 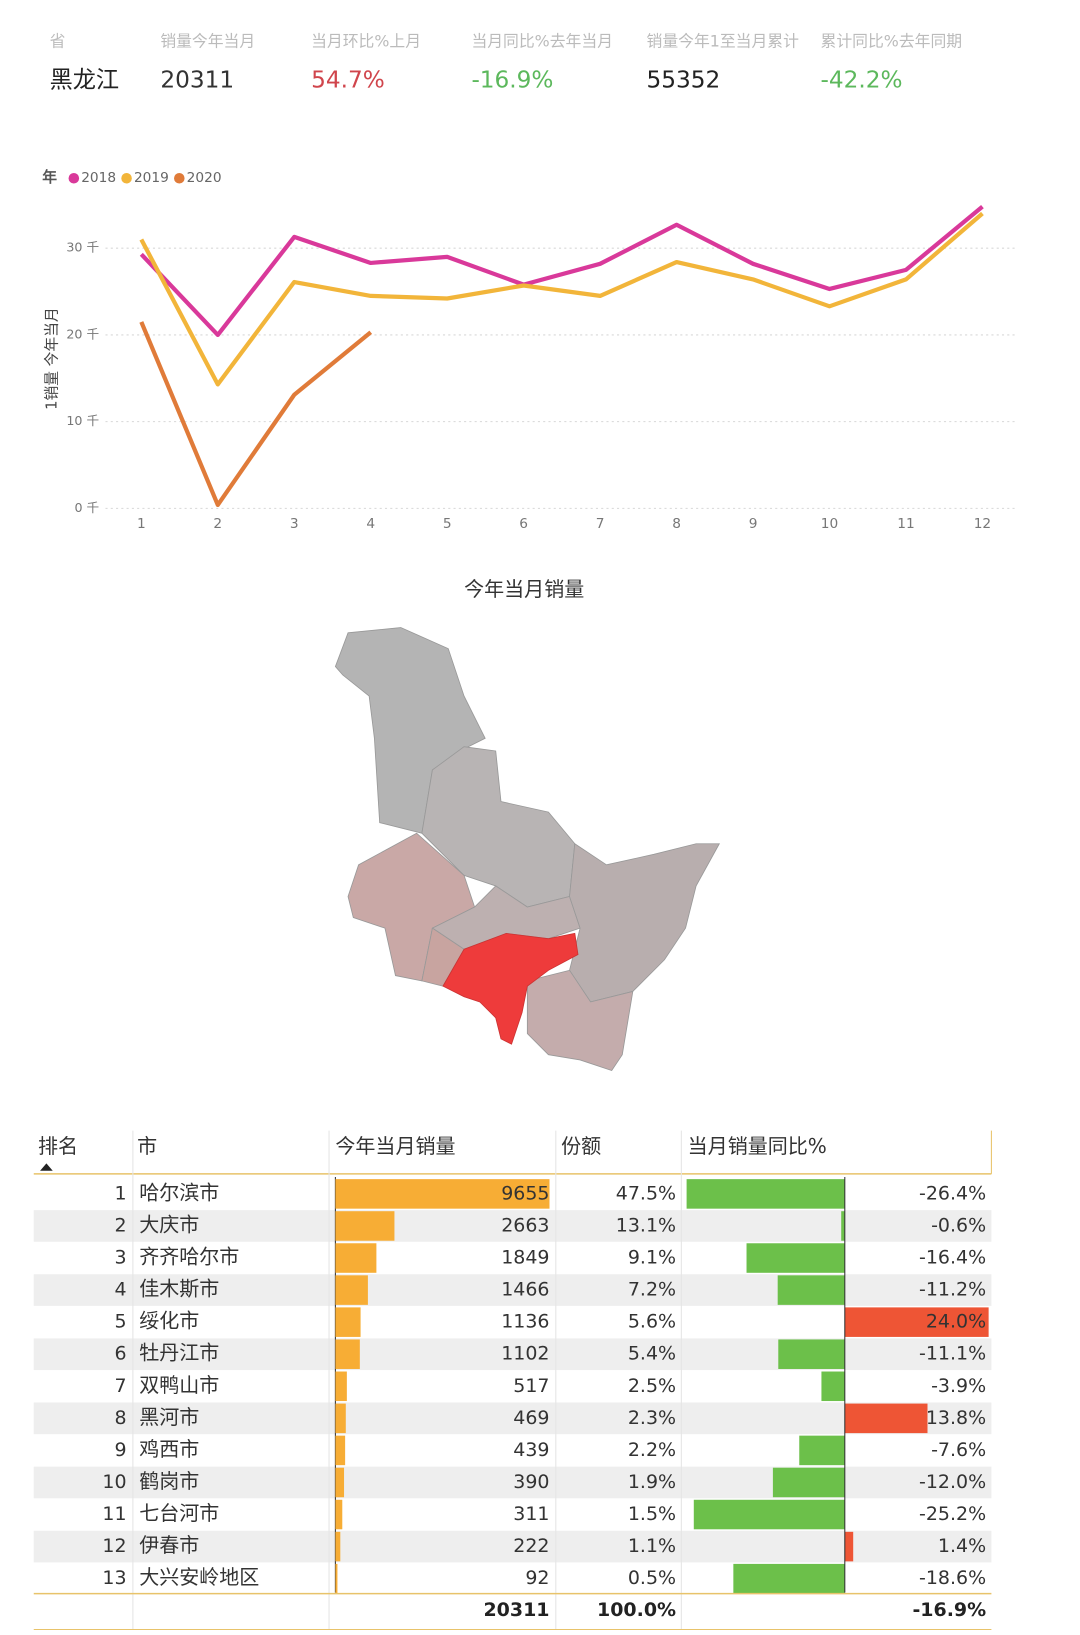 What do you see at coordinates (652, 1450) in the screenshot?
I see `share: 2.2%` at bounding box center [652, 1450].